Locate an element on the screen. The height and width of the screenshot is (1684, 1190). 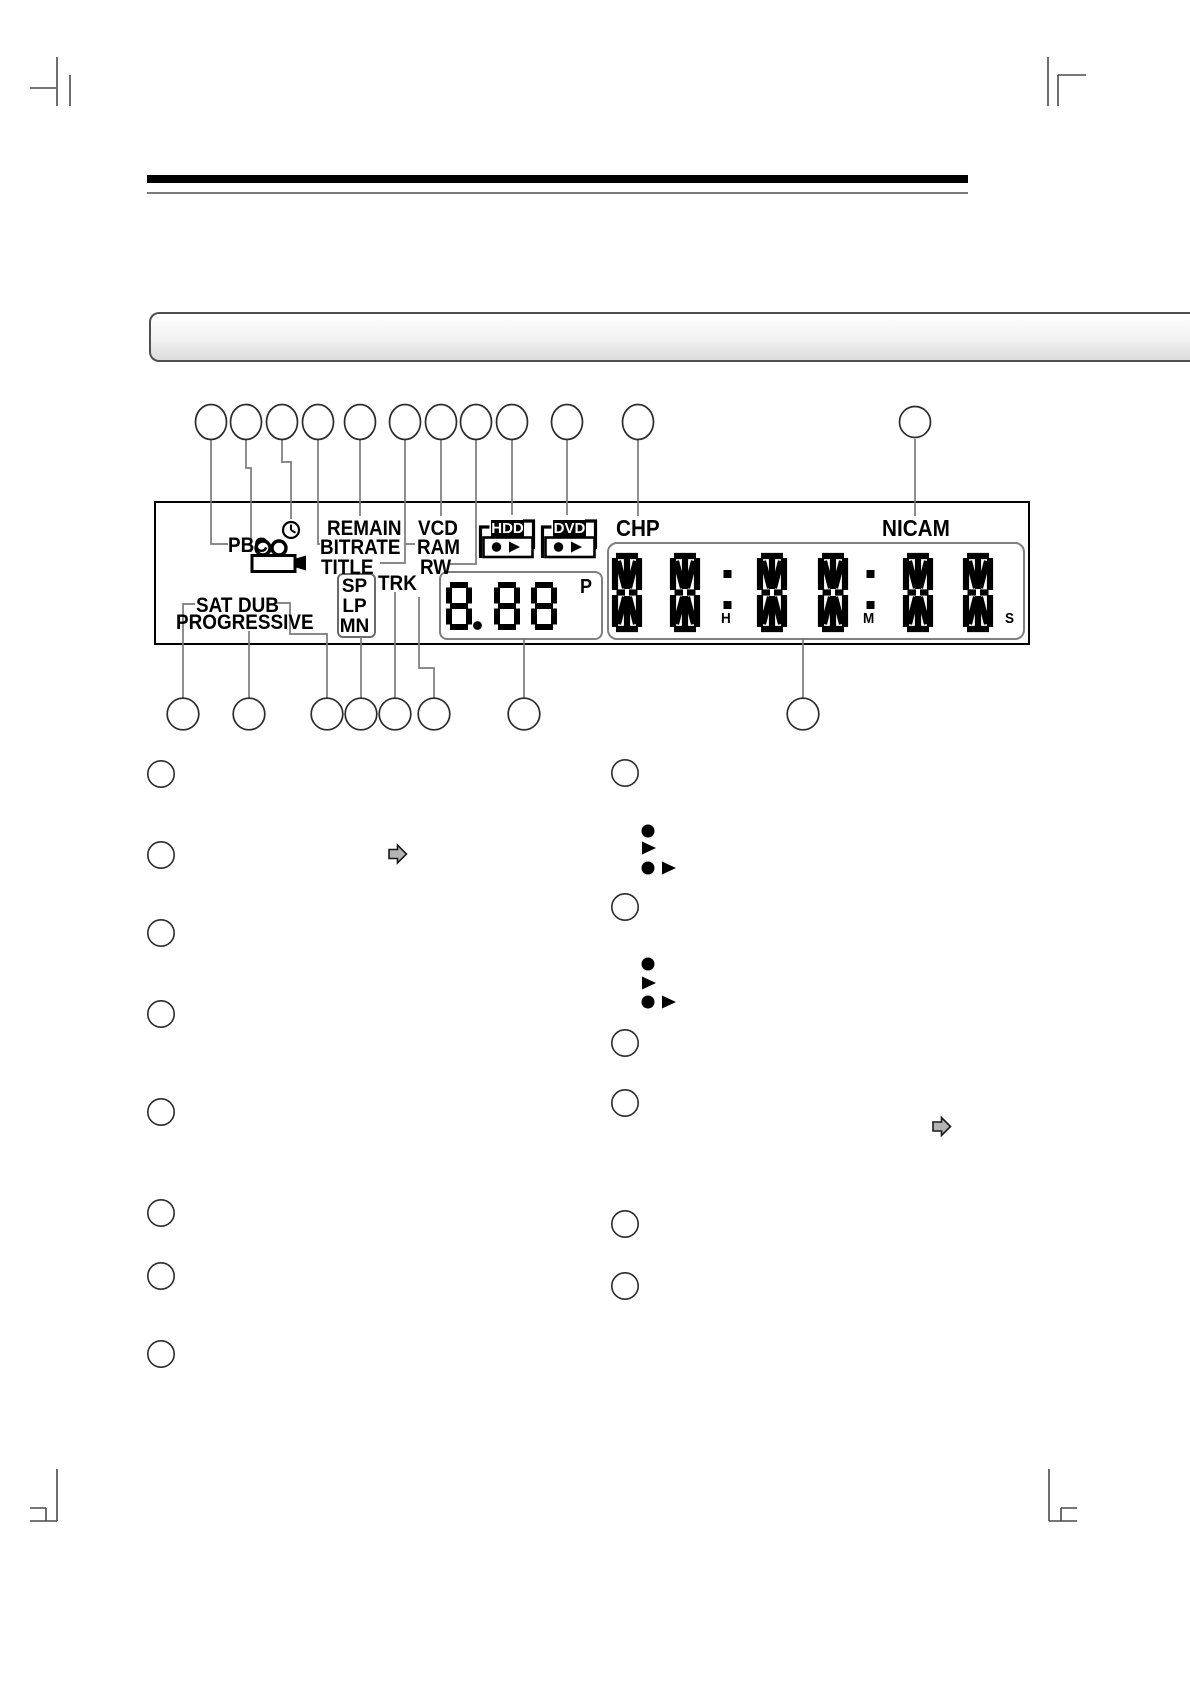
ram-label: RAM is located at coordinates (439, 547).